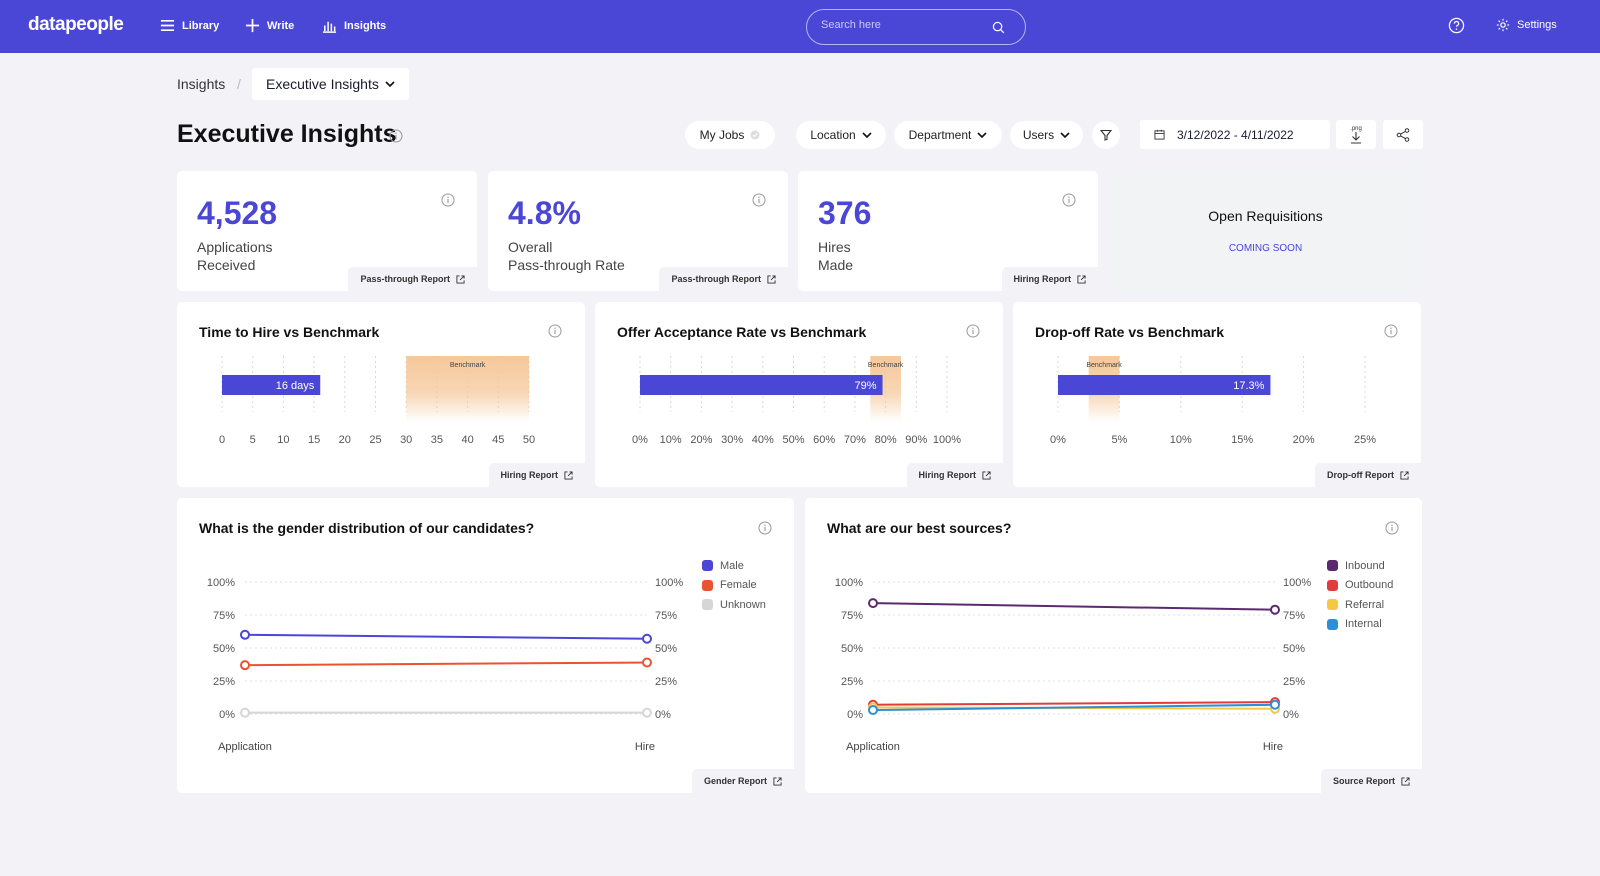  I want to click on gear-icon, so click(1503, 25).